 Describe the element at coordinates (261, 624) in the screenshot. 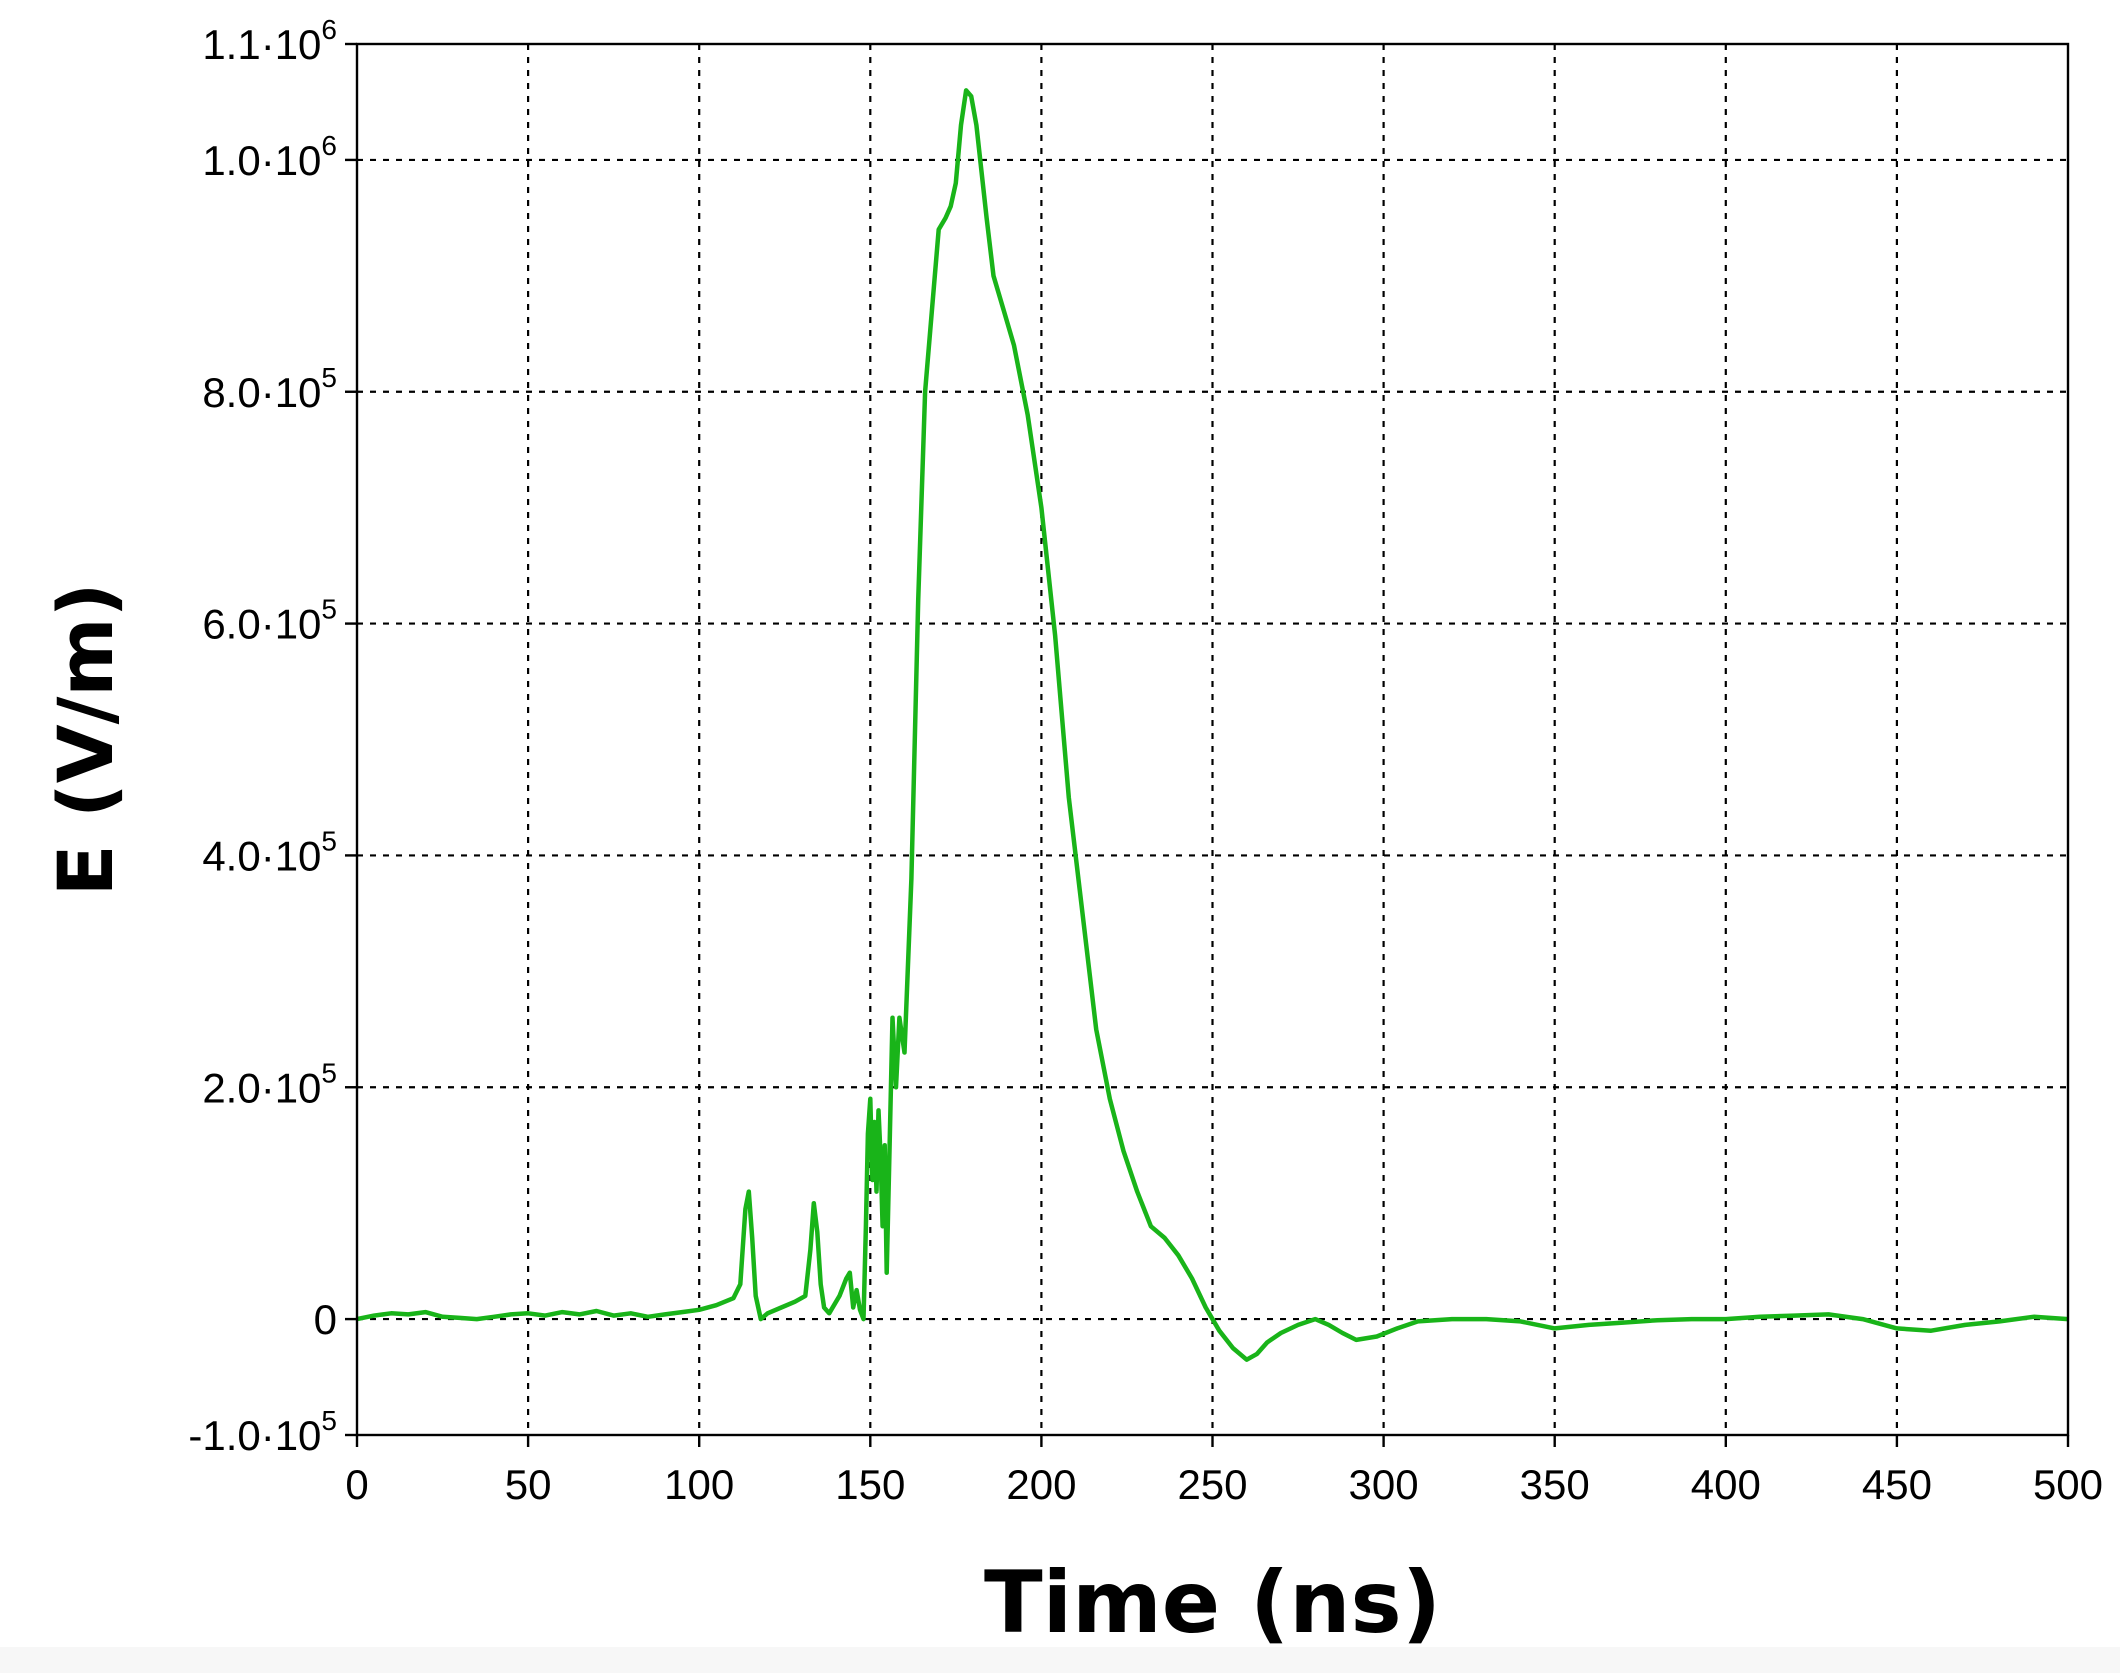

I see `y-tick-mantissa: 6.0·10` at that location.